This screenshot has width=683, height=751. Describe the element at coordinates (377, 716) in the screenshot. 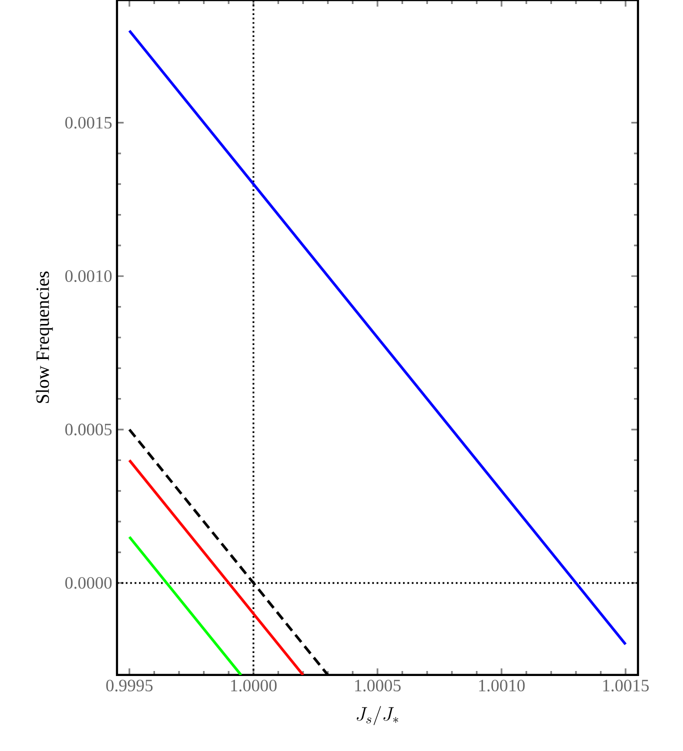

I see `x-axis-title: $J_s/J_*$` at that location.